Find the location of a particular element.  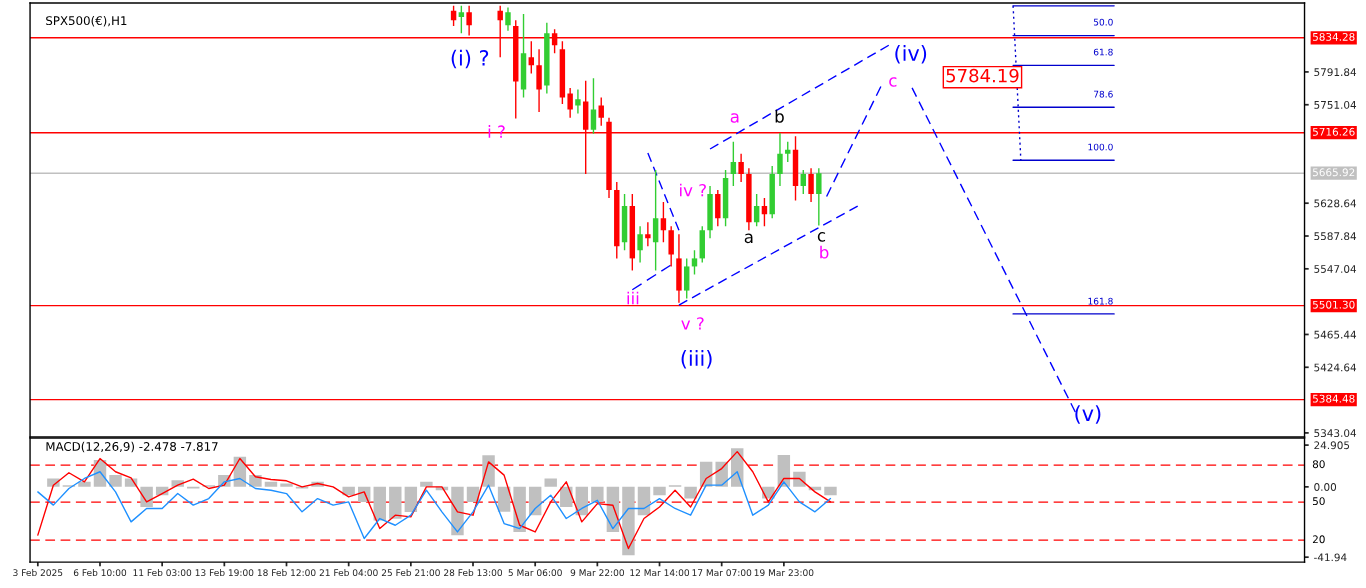

x-tick-label: 9 Mar 22:00 is located at coordinates (597, 573).